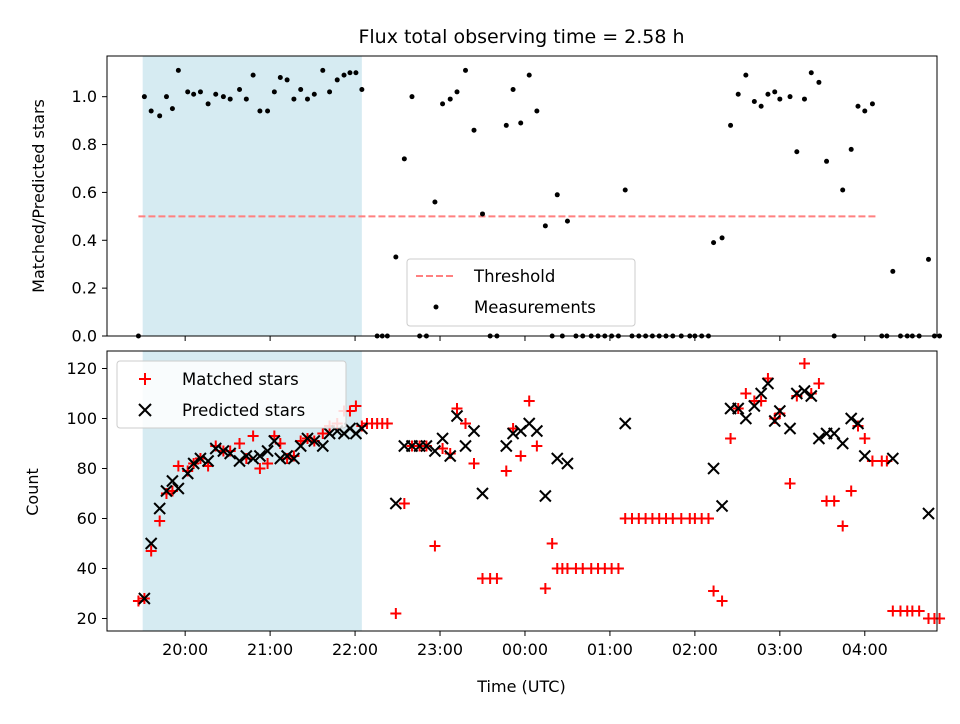  Describe the element at coordinates (32, 492) in the screenshot. I see `bottom-y-axis-label: Count` at that location.